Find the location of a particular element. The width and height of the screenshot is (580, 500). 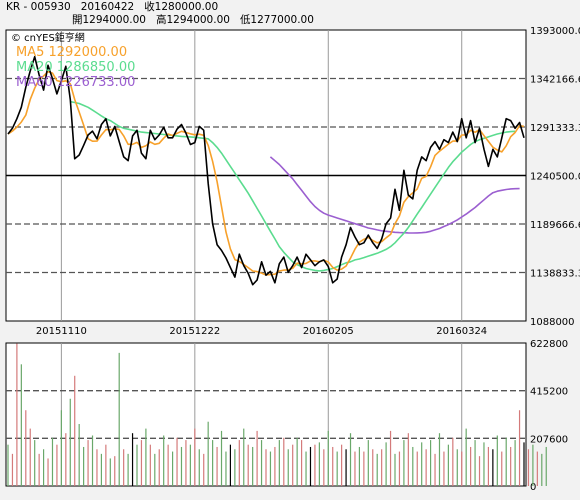

stock-code: KR - 005930 is located at coordinates (38, 7).